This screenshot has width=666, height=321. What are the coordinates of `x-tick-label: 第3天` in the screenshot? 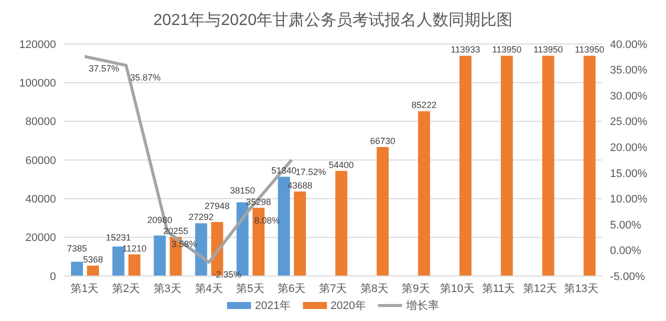 It's located at (167, 288).